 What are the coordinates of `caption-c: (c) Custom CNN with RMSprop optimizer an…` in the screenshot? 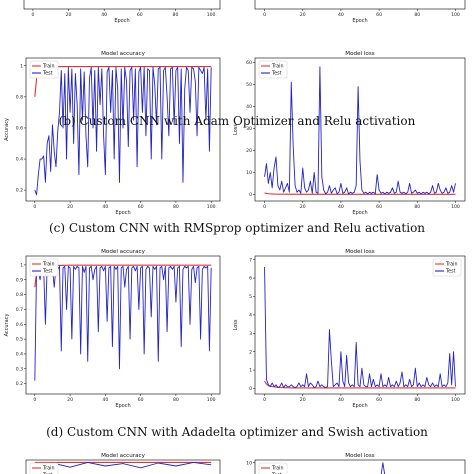 It's located at (237, 228).